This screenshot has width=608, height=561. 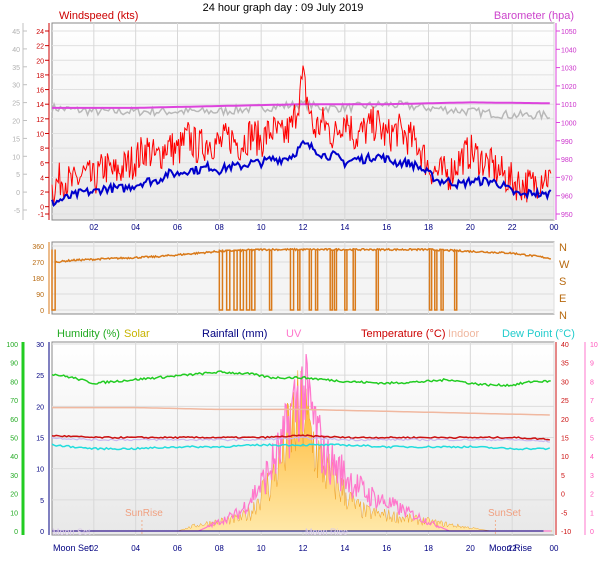 What do you see at coordinates (562, 282) in the screenshot?
I see `compass-letter: S` at bounding box center [562, 282].